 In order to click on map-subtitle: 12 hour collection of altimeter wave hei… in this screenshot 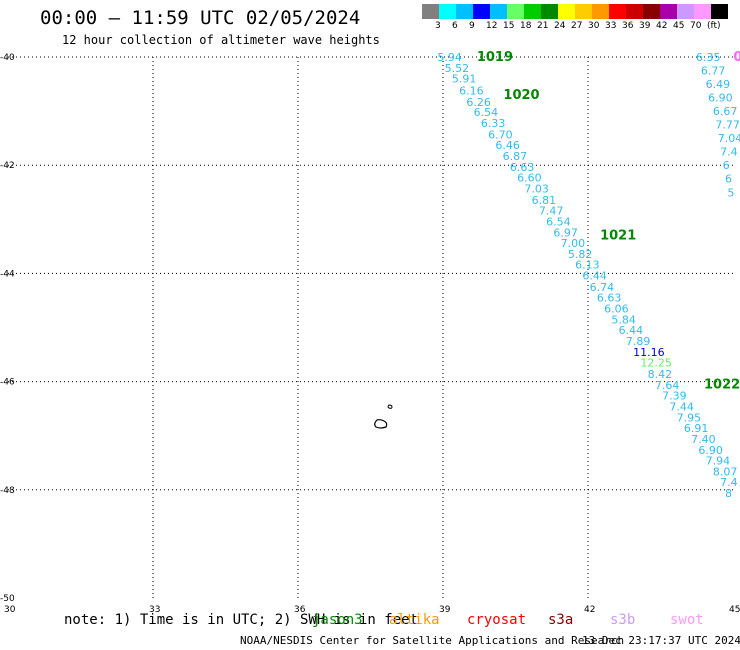, I will do `click(221, 40)`.